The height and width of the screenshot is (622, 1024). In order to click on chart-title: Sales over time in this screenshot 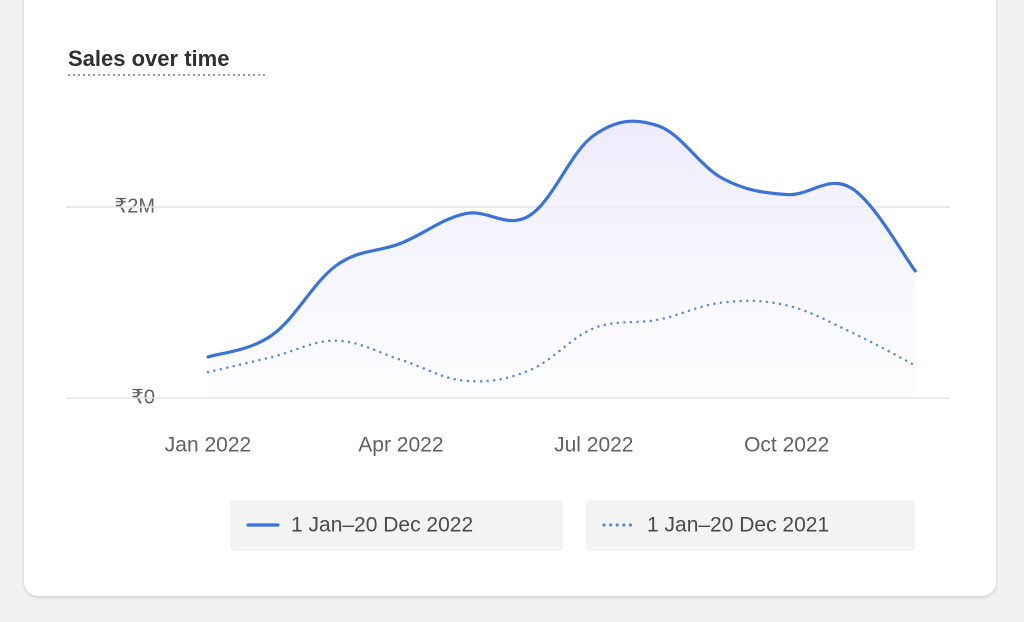, I will do `click(148, 58)`.